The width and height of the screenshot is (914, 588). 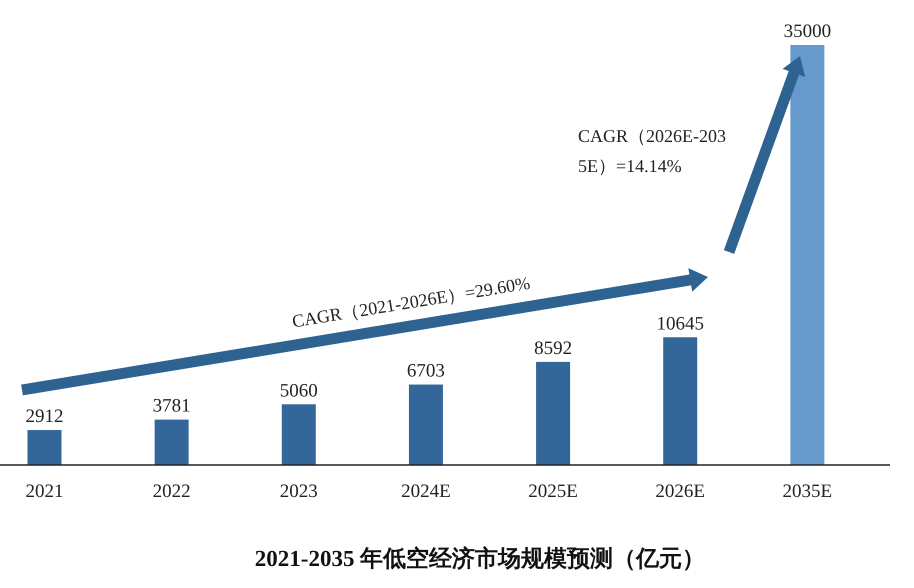 I want to click on data-label: 8592, so click(x=553, y=348).